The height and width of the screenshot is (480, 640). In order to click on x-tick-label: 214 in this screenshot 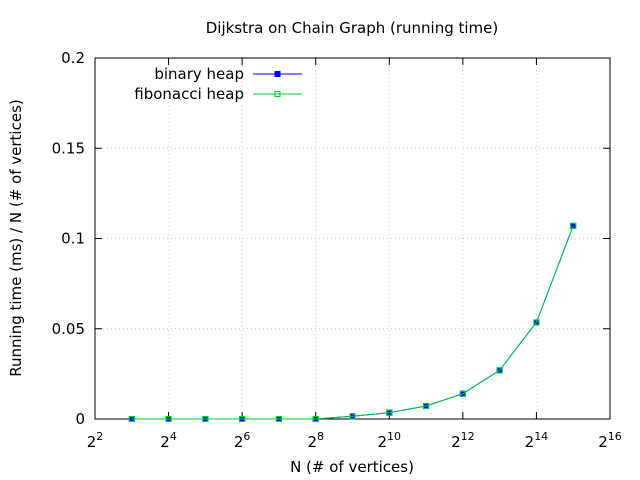, I will do `click(537, 440)`.